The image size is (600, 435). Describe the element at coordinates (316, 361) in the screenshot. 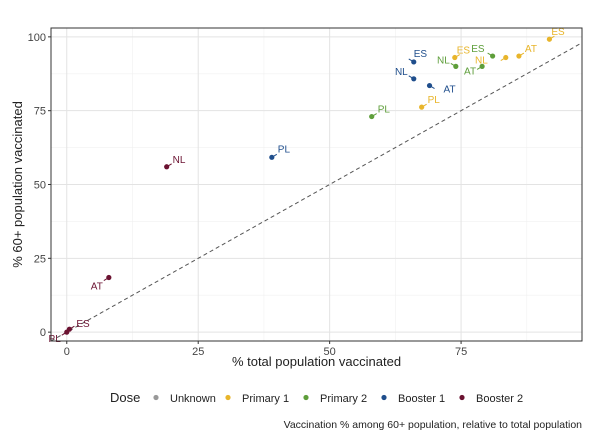

I see `x-axis-label: % total population vaccinated` at that location.